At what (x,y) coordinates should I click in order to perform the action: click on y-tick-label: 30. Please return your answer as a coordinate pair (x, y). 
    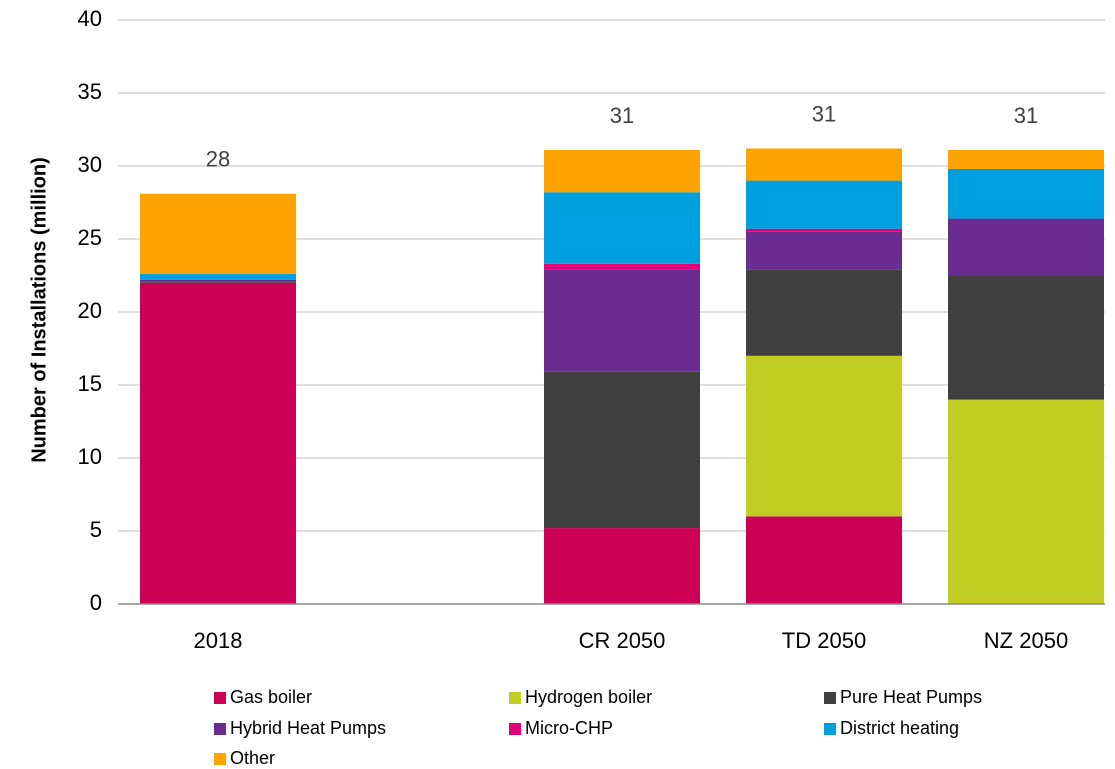
    Looking at the image, I should click on (90, 164).